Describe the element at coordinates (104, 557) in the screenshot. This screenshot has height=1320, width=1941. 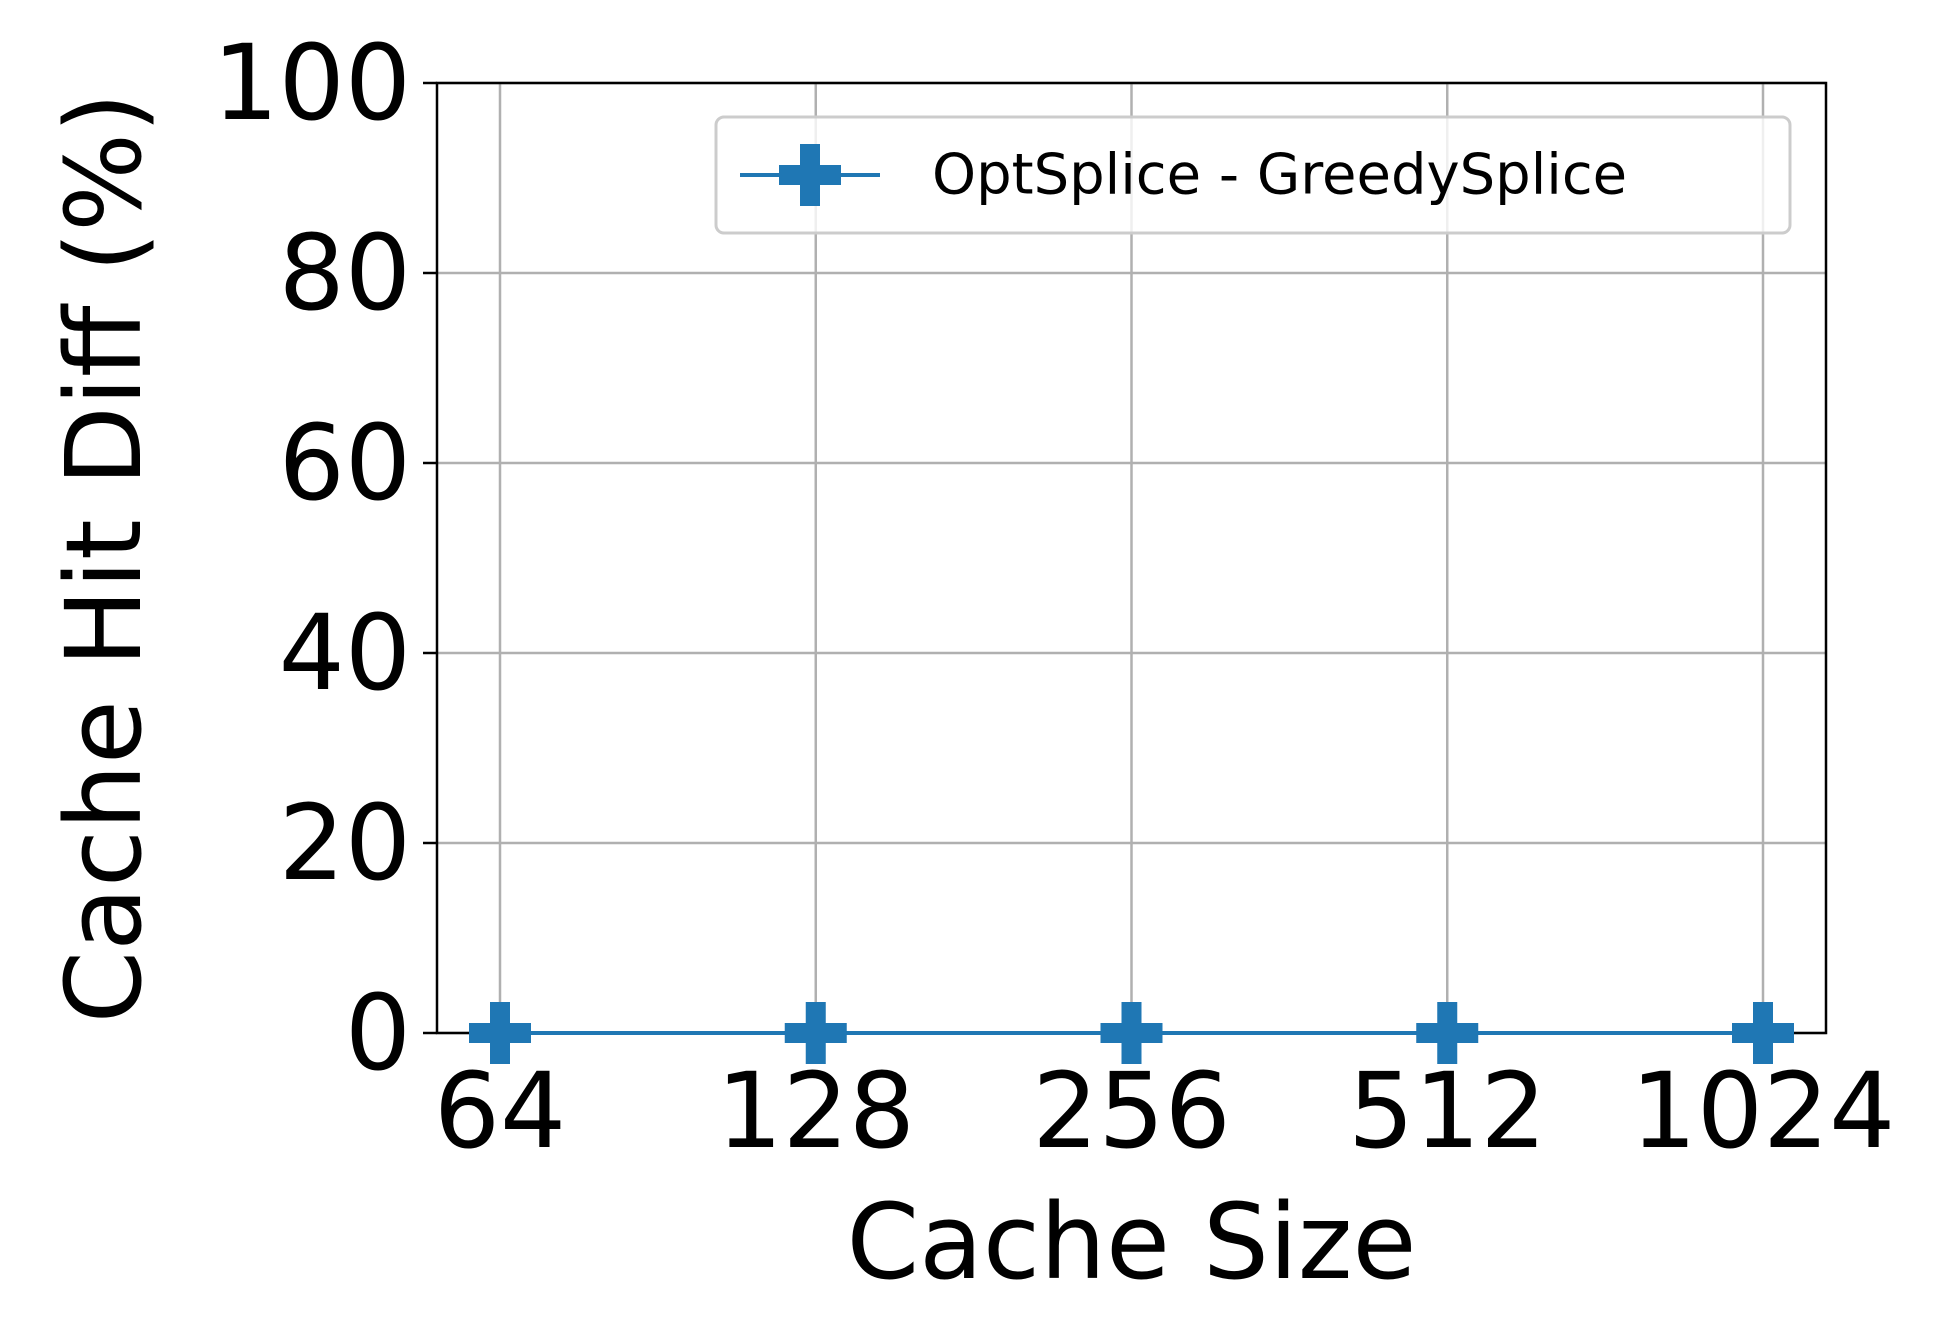
I see `y-axis-label: Cache Hit Diff (%)` at that location.